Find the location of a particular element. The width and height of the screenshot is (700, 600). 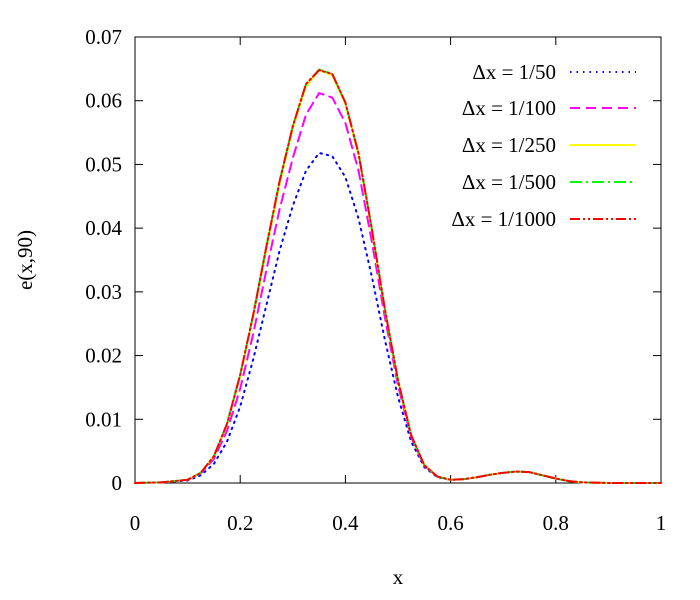

y-axis-title: e(x,90) is located at coordinates (25, 260).